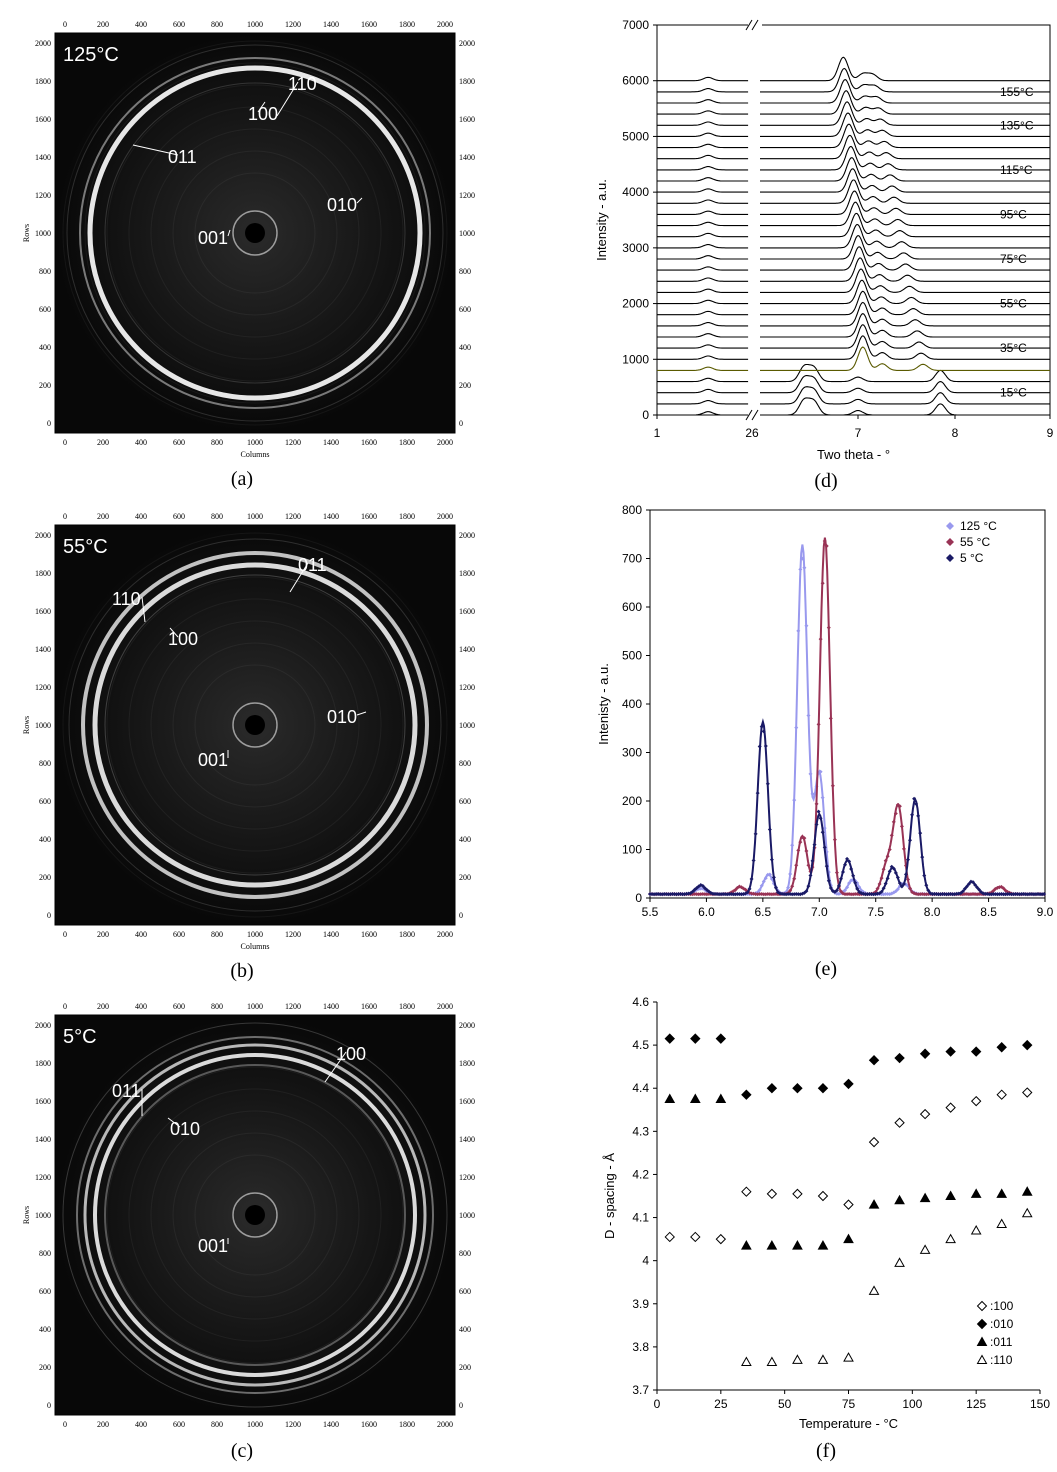 This screenshot has width=1057, height=1472. I want to click on y-tick-right: 1200, so click(467, 195).